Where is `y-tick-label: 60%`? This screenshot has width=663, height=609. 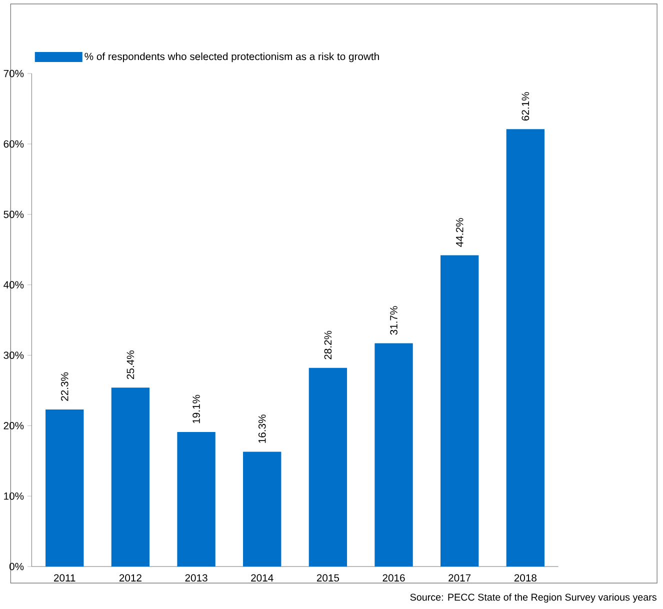
y-tick-label: 60% is located at coordinates (14, 144).